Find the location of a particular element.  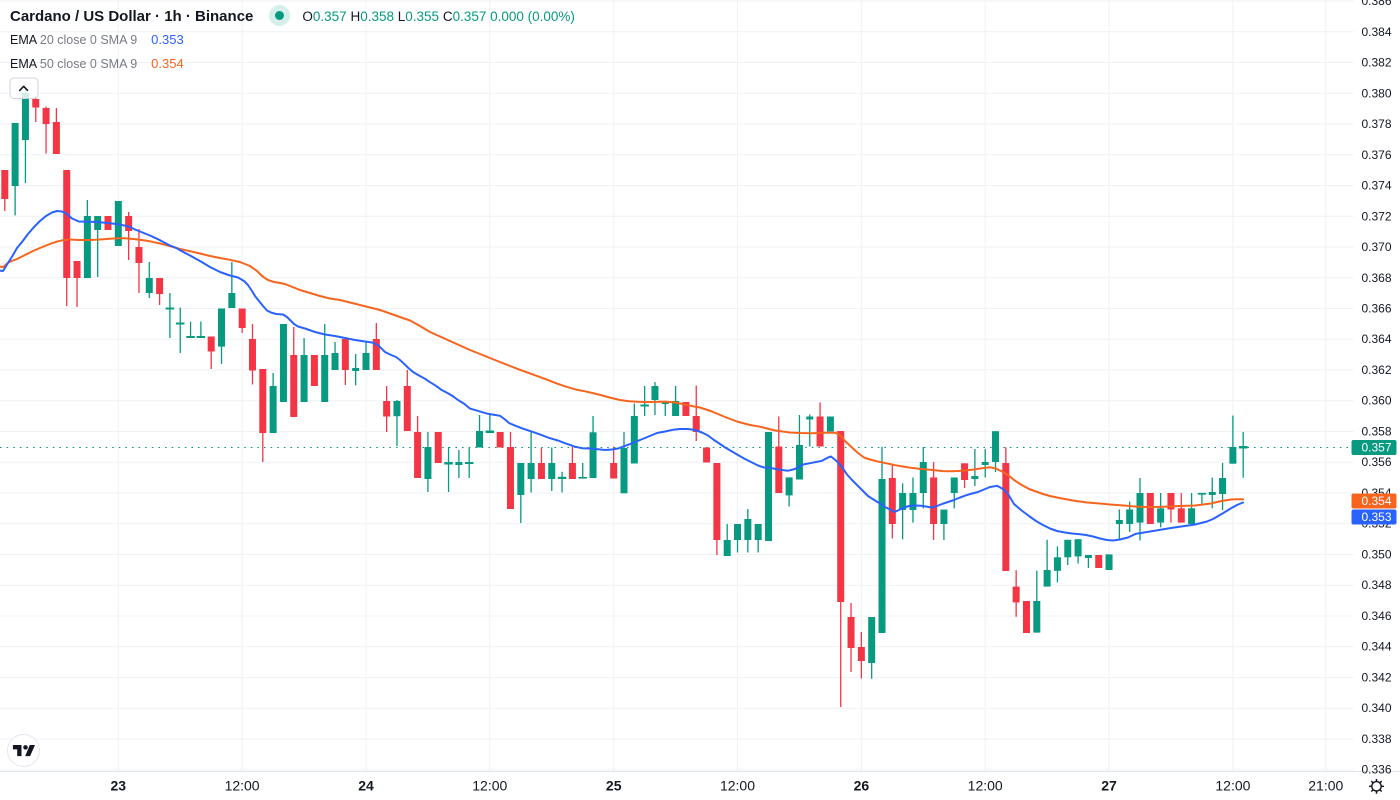

svg-text: 0.370 is located at coordinates (1377, 247).